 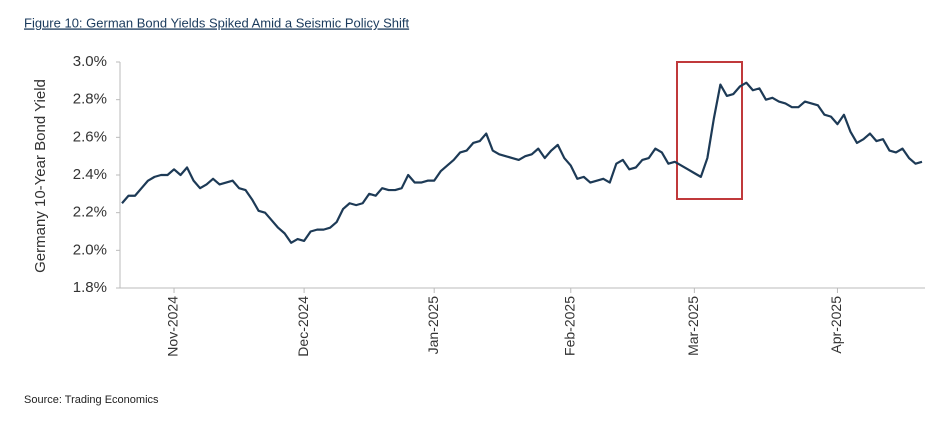 I want to click on y-tick-label: 2.2%, so click(x=90, y=212).